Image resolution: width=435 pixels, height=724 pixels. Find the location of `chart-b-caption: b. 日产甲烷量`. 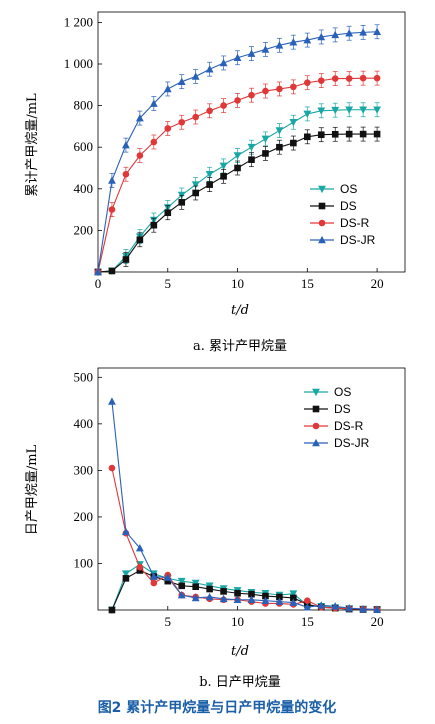

chart-b-caption: b. 日产甲烷量 is located at coordinates (240, 682).